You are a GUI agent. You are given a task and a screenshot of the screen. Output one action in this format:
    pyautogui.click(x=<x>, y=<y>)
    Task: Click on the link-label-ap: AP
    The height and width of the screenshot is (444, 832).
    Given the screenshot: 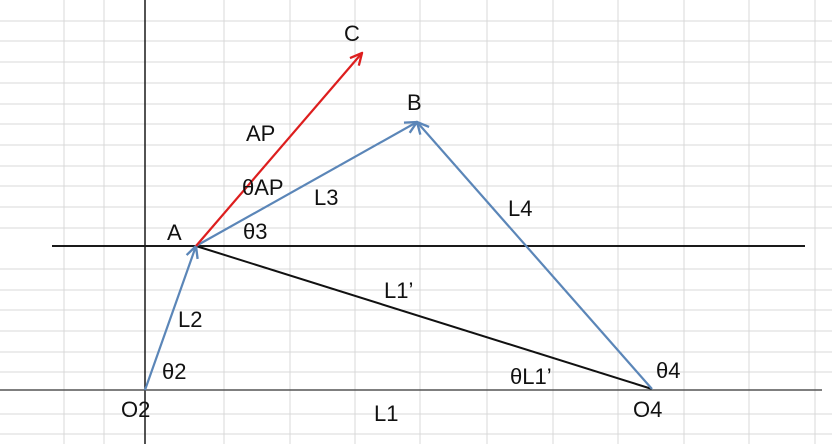 What is the action you would take?
    pyautogui.click(x=260, y=133)
    